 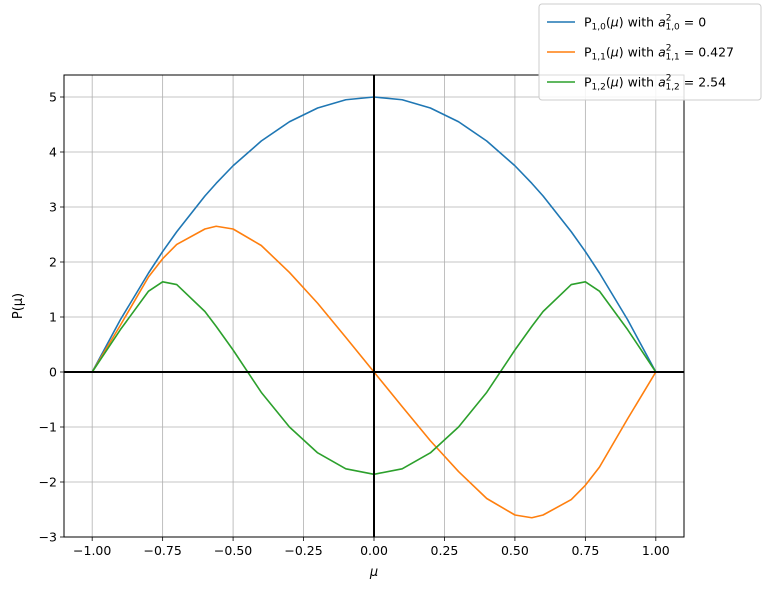 I want to click on y-tick-label: −3, so click(x=48, y=537).